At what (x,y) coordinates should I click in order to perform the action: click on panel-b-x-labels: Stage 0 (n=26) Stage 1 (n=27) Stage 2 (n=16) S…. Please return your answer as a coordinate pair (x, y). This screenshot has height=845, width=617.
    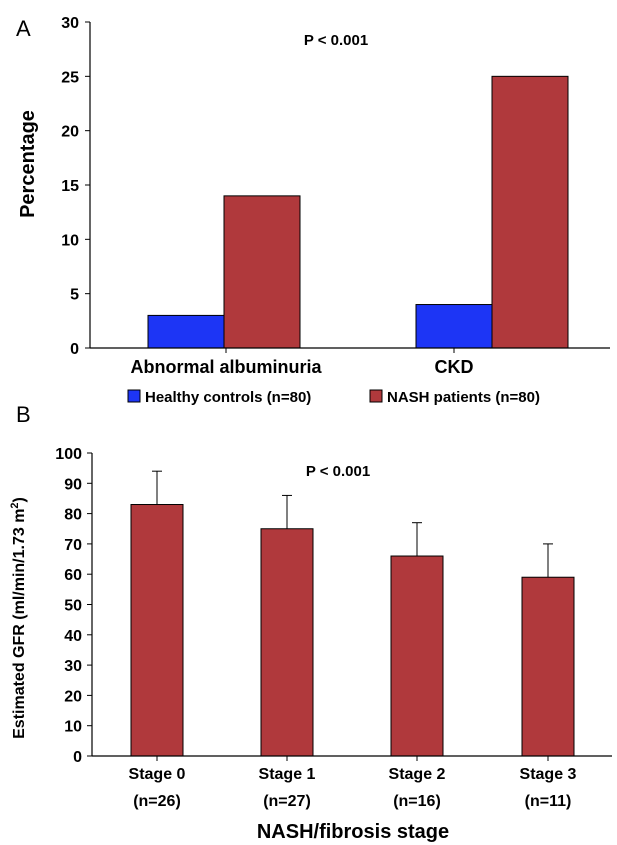
    Looking at the image, I should click on (353, 783).